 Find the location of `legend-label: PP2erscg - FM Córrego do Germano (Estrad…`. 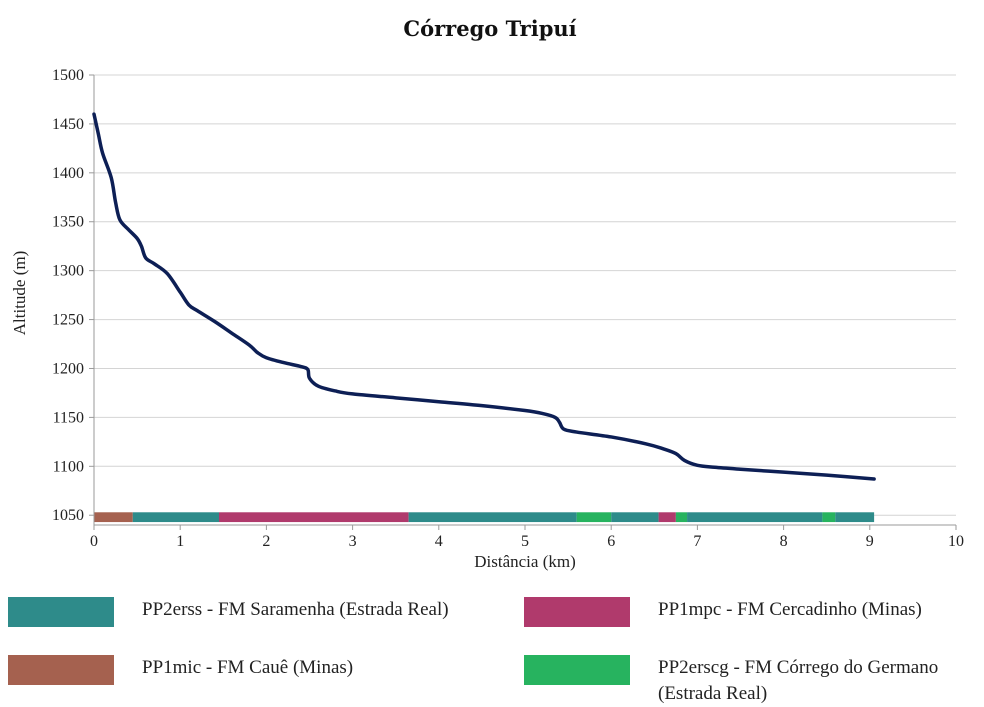

legend-label: PP2erscg - FM Córrego do Germano (Estrad… is located at coordinates (798, 680).